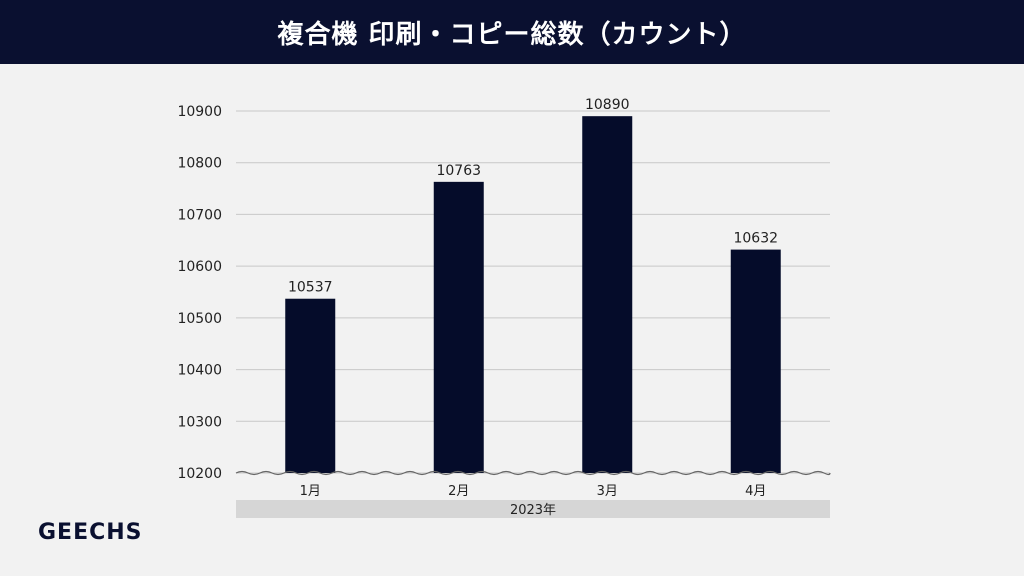 This screenshot has height=576, width=1024. I want to click on y-tick-label: 10800, so click(199, 164).